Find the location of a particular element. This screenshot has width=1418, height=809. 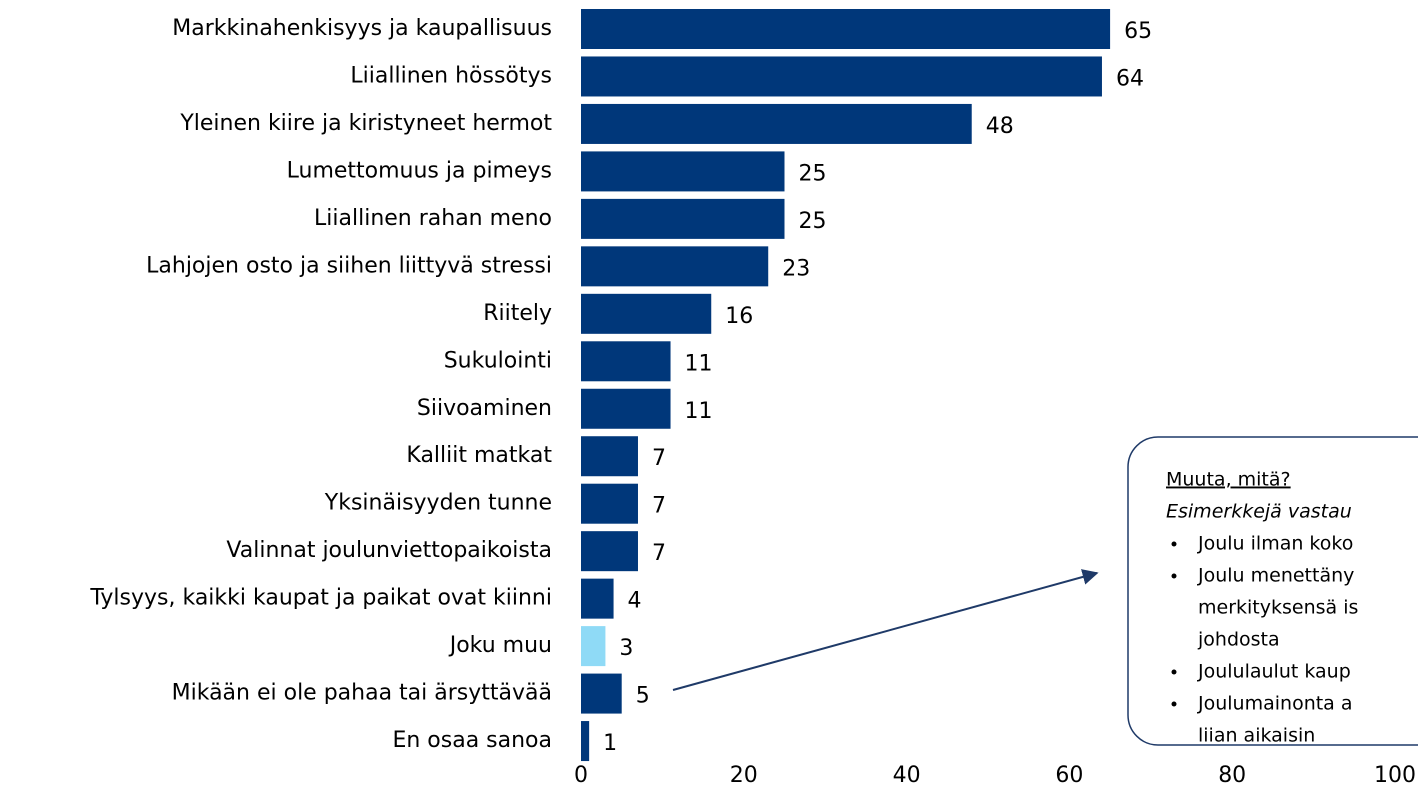

value-label: 64 is located at coordinates (1130, 78).